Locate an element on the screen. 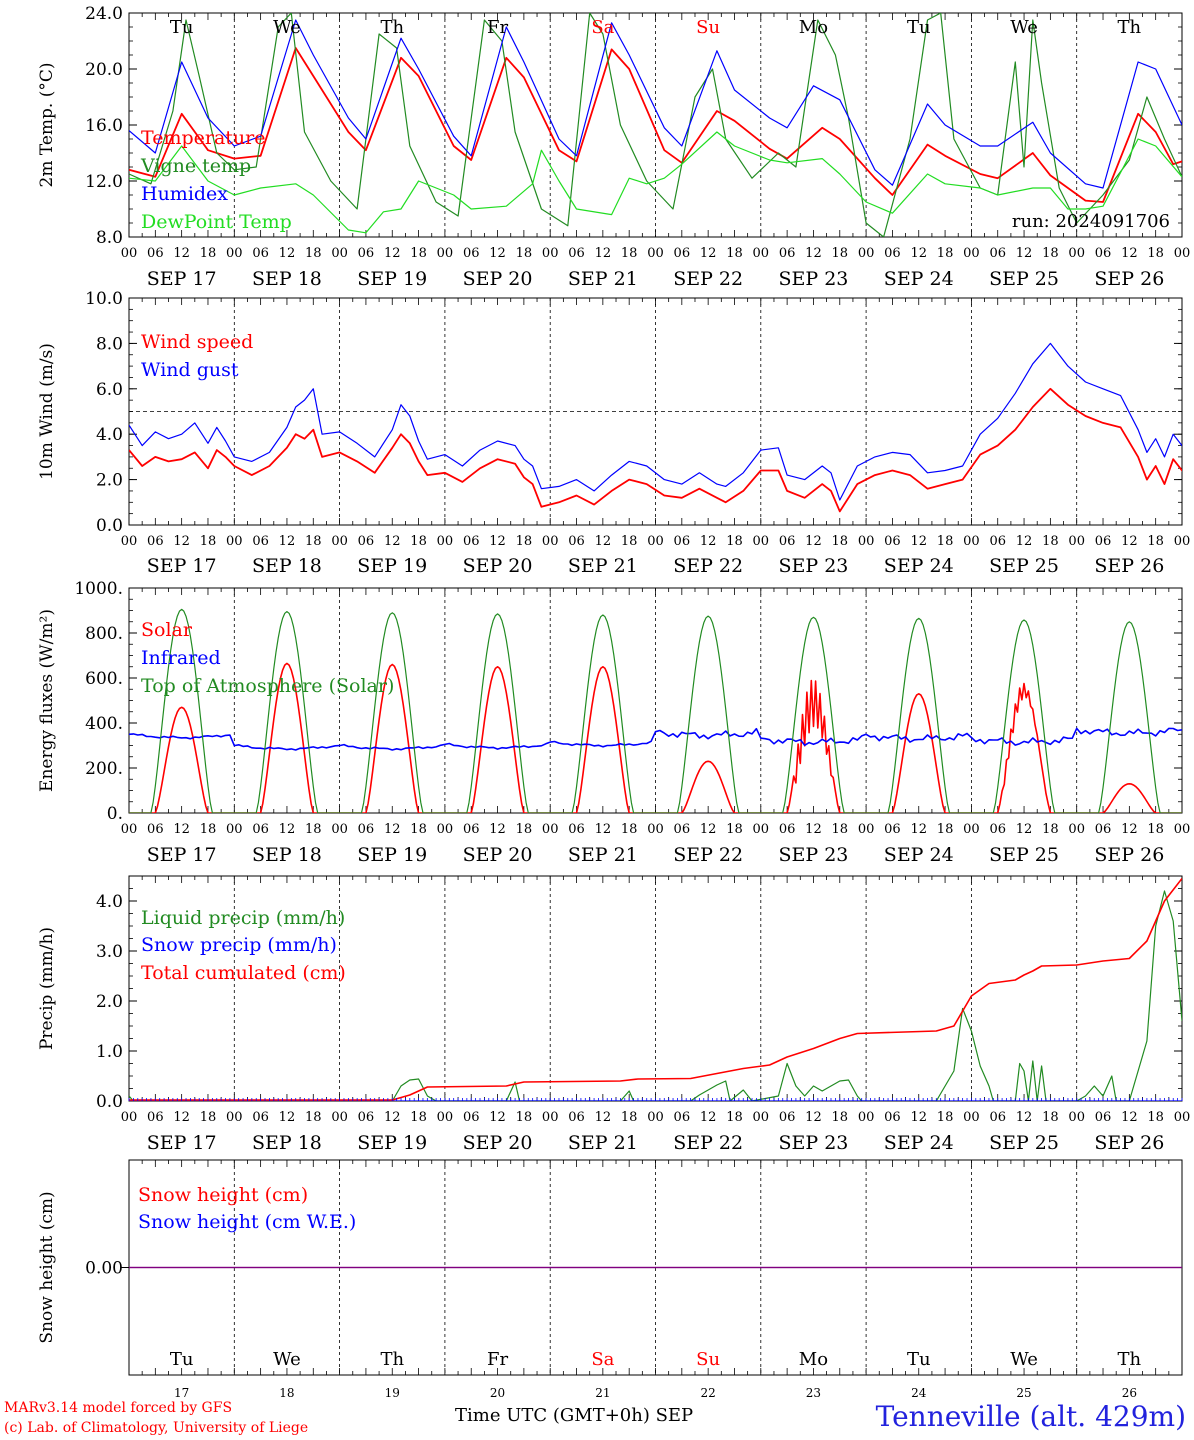 The height and width of the screenshot is (1440, 1194). y-tick-label: 3.0 is located at coordinates (109, 952).